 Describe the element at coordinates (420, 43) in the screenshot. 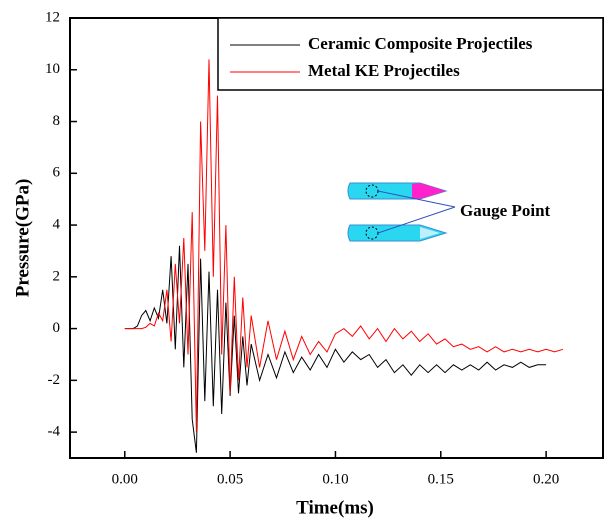

I see `legend-label: Ceramic Composite Projectiles` at that location.